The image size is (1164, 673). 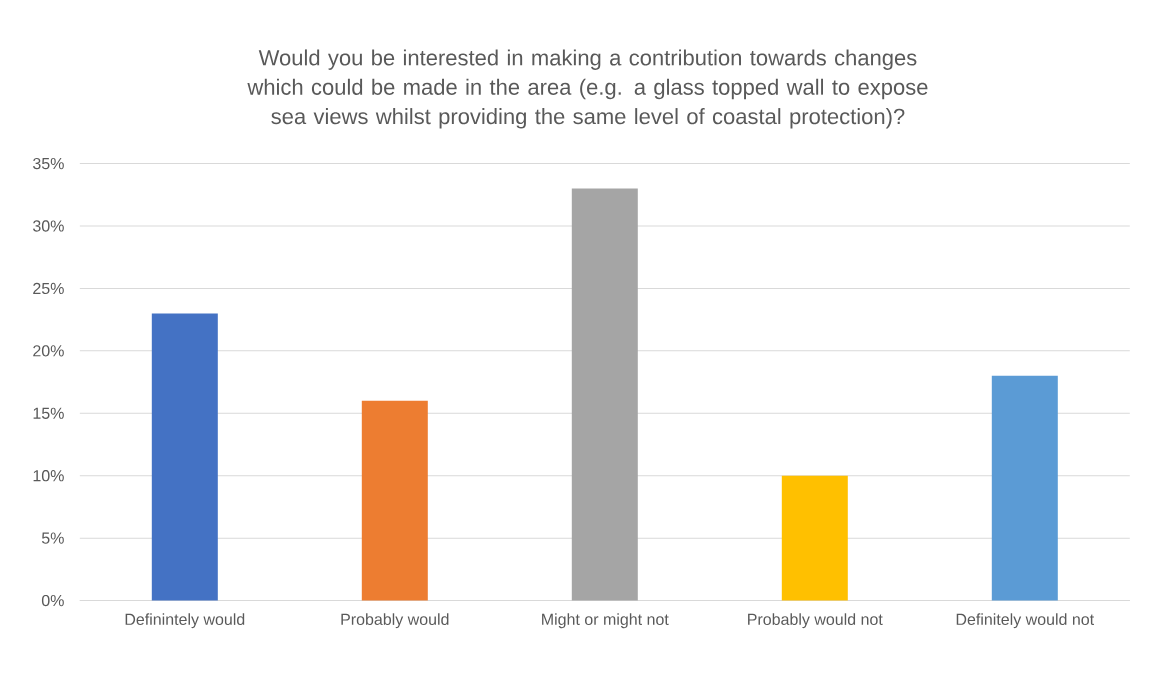 I want to click on y-tick-label: 15%, so click(x=48, y=413).